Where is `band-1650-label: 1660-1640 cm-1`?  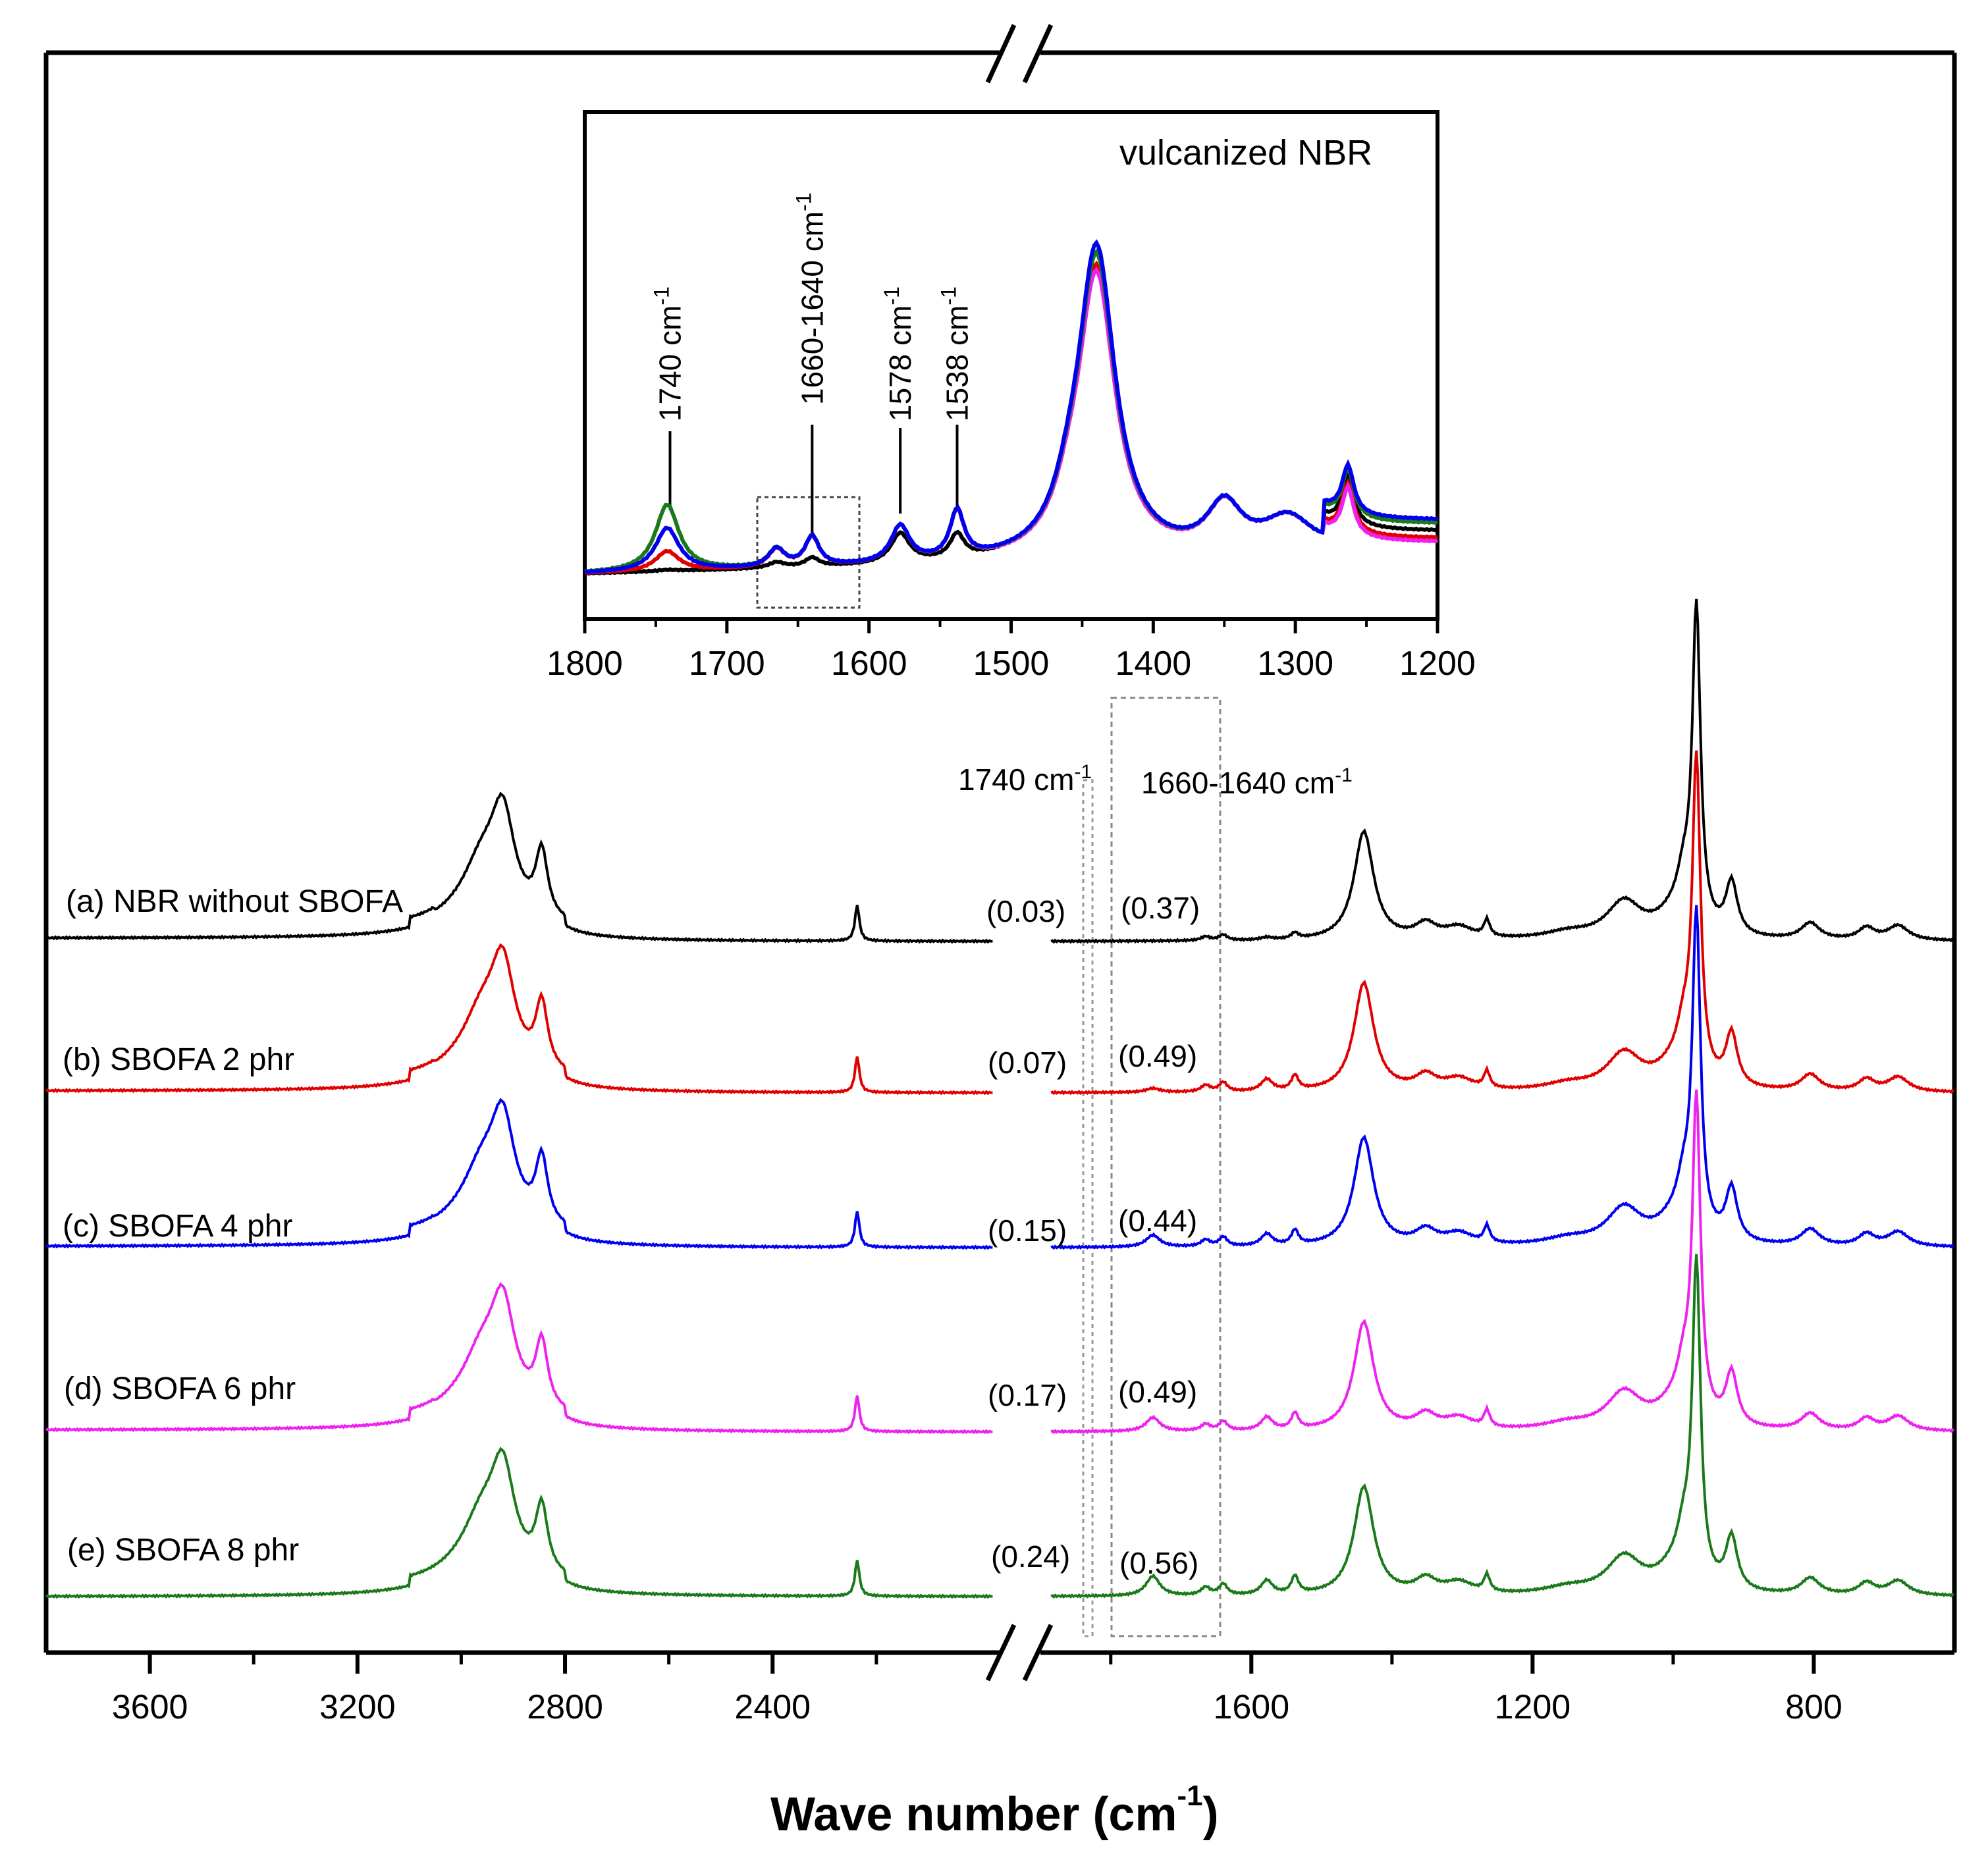 band-1650-label: 1660-1640 cm-1 is located at coordinates (1247, 782).